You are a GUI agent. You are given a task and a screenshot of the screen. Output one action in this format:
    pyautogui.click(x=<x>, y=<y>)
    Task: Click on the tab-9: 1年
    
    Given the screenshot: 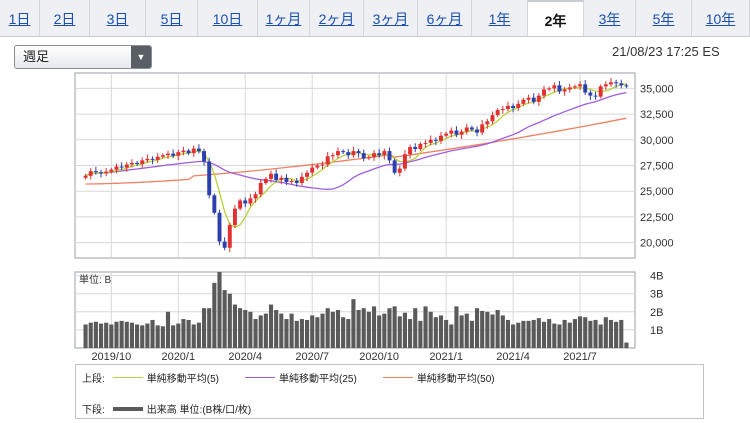 What is the action you would take?
    pyautogui.click(x=500, y=18)
    